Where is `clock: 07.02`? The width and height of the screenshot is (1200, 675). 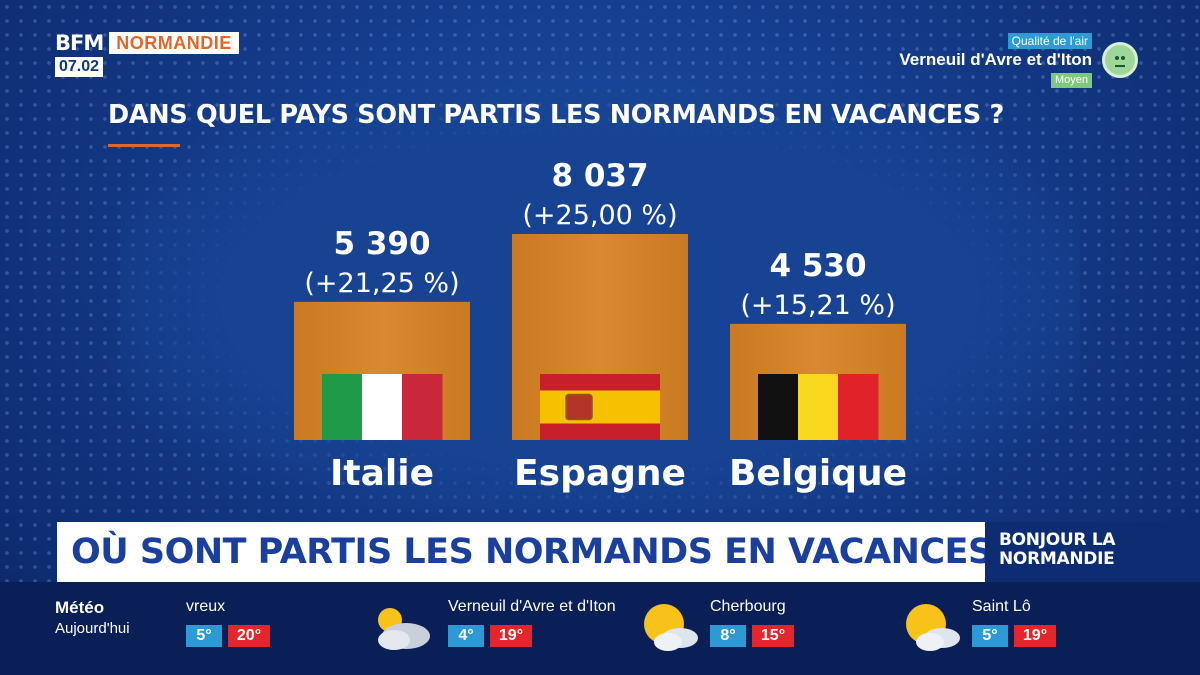
clock: 07.02 is located at coordinates (79, 67).